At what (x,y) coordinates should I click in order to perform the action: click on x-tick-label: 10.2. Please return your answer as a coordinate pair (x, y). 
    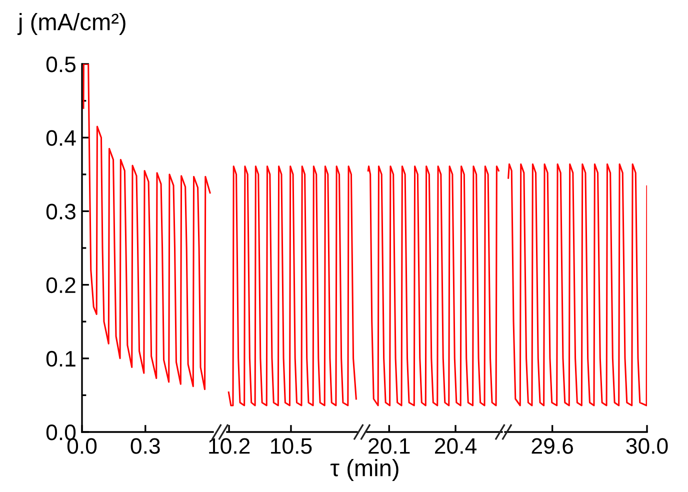
    Looking at the image, I should click on (229, 446).